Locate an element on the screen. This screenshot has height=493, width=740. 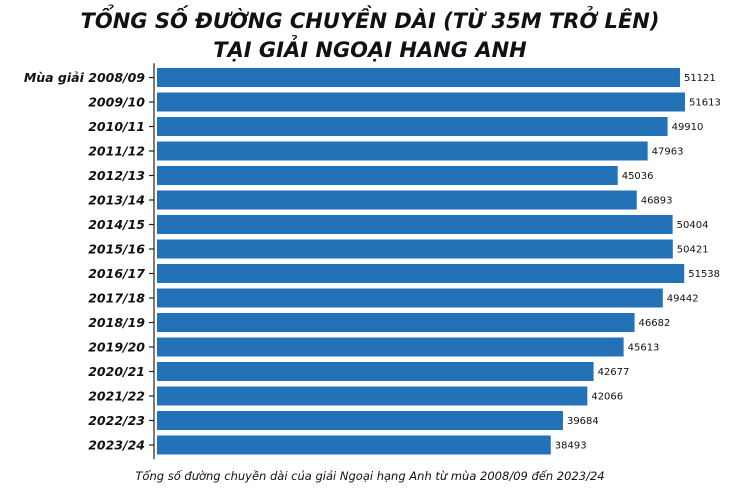
category-label: 2011/12 is located at coordinates (116, 151).